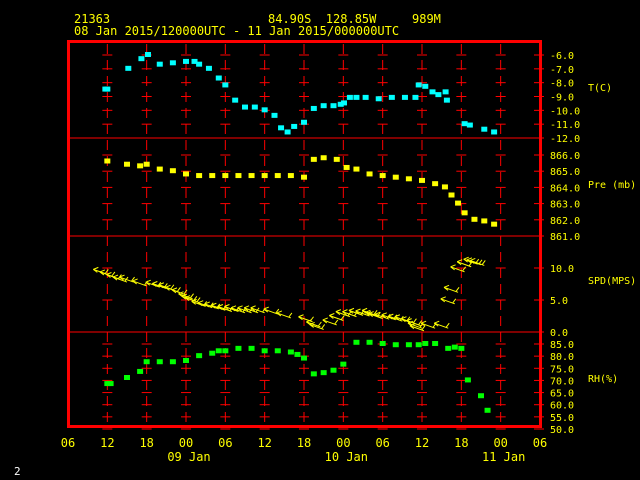 Image resolution: width=640 pixels, height=480 pixels. What do you see at coordinates (322, 19) in the screenshot?
I see `station-location: 84.90S 128.85W` at bounding box center [322, 19].